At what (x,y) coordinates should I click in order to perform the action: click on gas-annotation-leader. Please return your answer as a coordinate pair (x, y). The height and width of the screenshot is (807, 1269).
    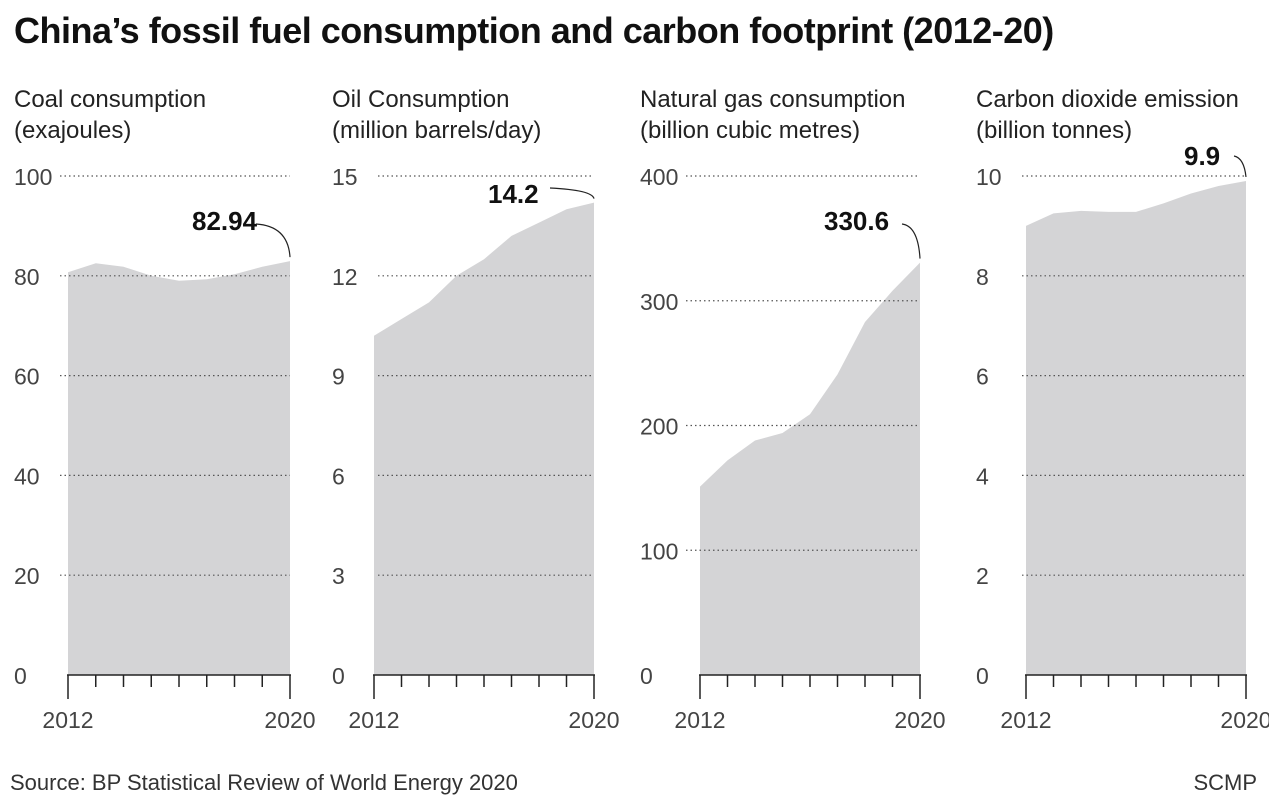
    Looking at the image, I should click on (911, 241).